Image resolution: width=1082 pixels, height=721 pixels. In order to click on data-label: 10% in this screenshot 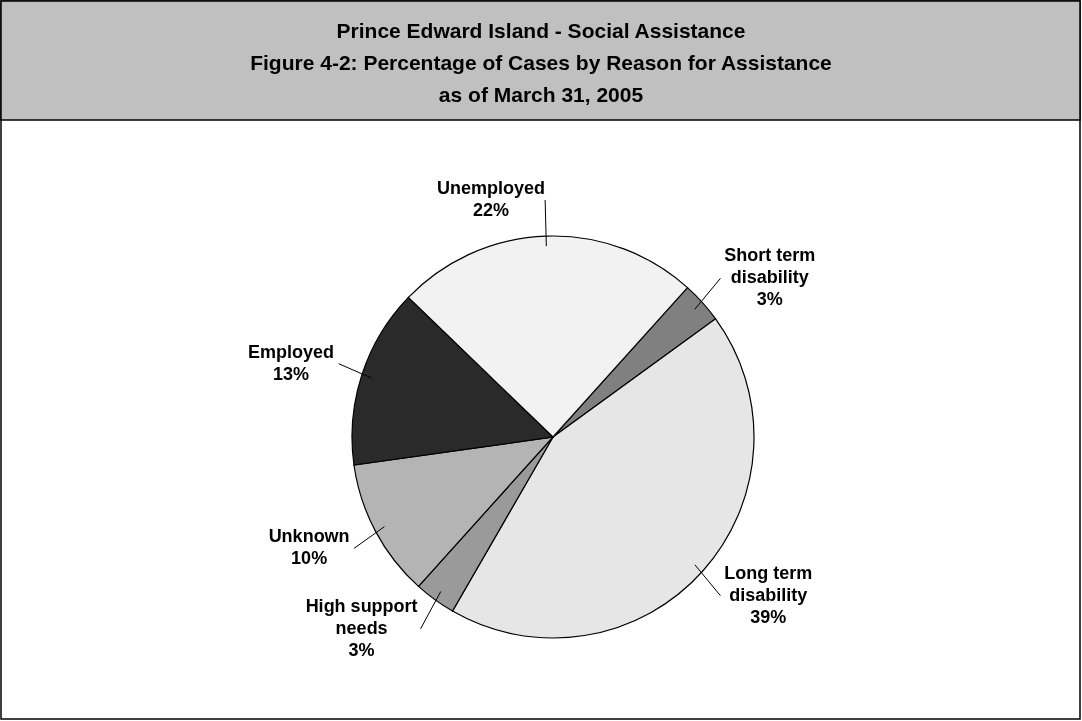, I will do `click(309, 558)`.